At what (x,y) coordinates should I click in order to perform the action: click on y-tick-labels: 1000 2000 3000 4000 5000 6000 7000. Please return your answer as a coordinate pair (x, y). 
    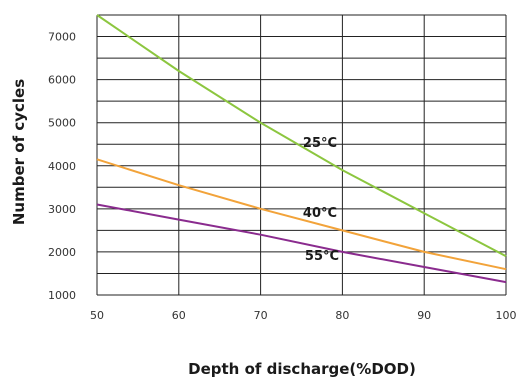
    Looking at the image, I should click on (62, 166).